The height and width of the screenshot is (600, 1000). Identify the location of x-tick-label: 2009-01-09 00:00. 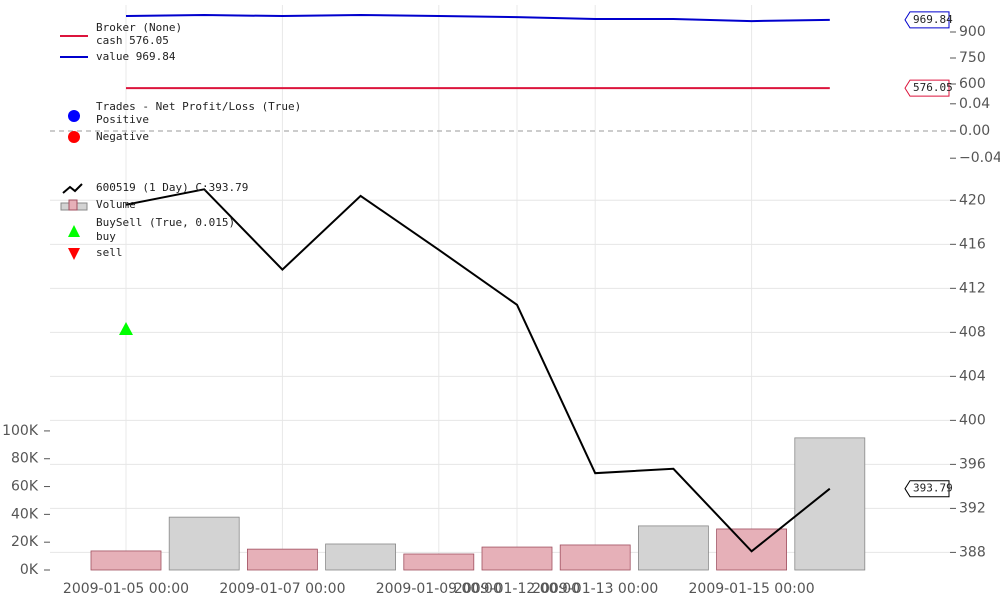
(439, 589).